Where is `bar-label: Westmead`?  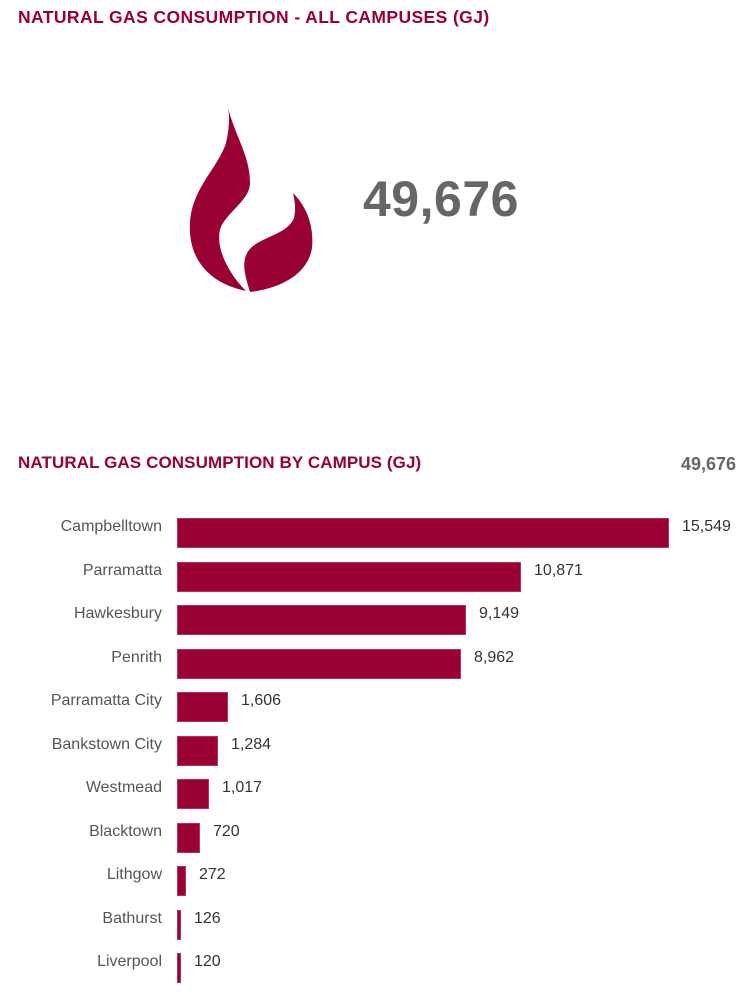 bar-label: Westmead is located at coordinates (123, 787).